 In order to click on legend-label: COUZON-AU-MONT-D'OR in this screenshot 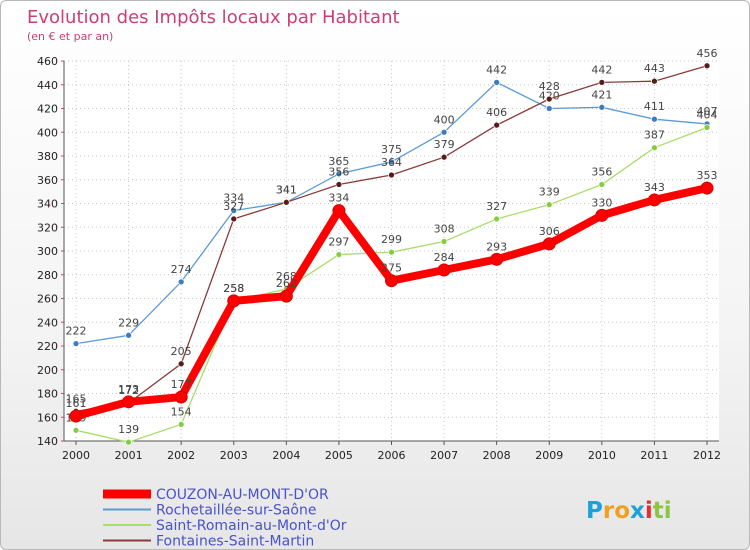, I will do `click(242, 495)`.